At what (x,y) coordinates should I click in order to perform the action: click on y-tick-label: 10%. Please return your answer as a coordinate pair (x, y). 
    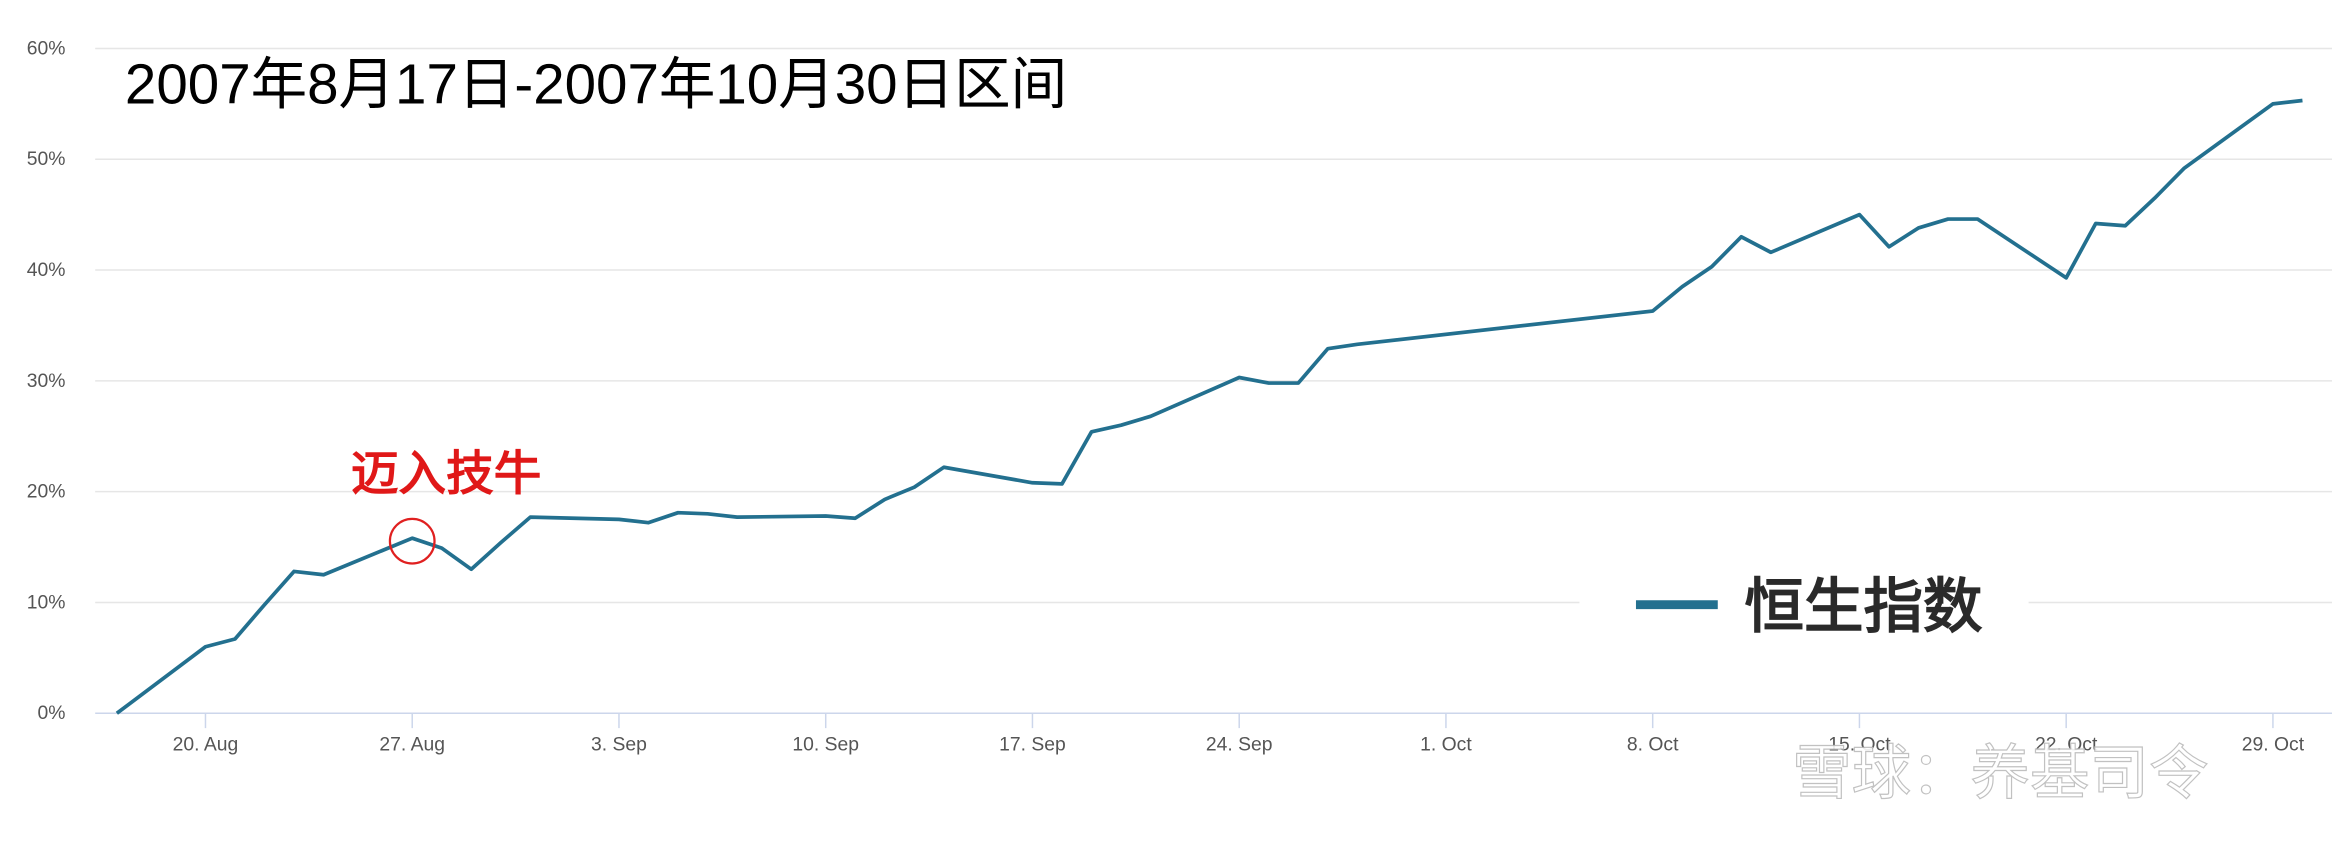
    Looking at the image, I should click on (46, 602).